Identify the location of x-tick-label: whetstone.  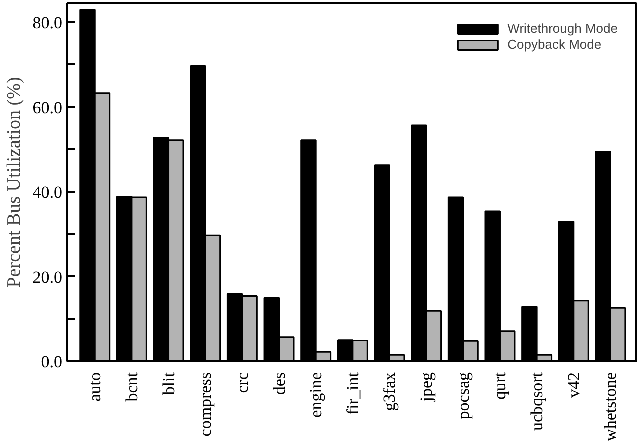
(610, 407).